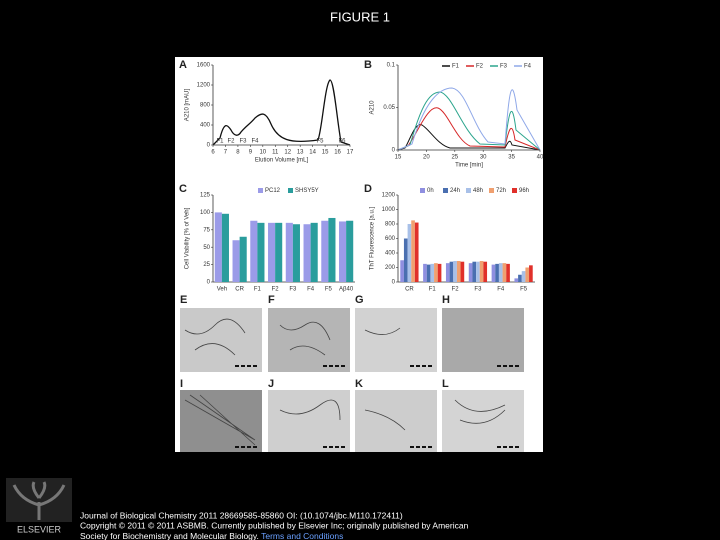 The image size is (720, 540). I want to click on x-tick-label: 8, so click(238, 153).